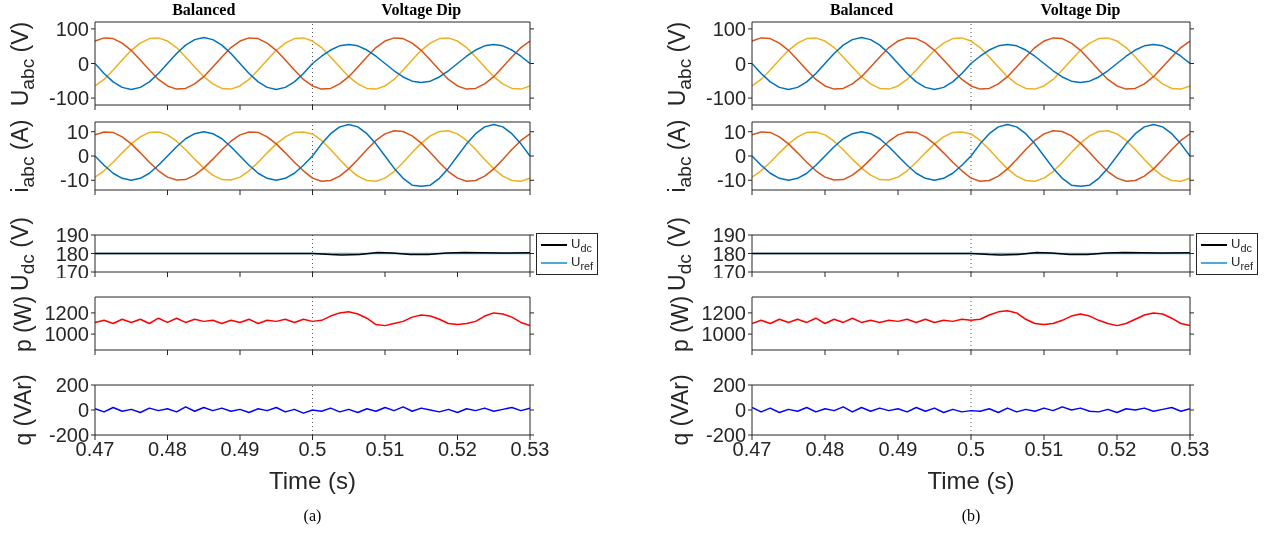  Describe the element at coordinates (971, 516) in the screenshot. I see `text: (b)` at that location.